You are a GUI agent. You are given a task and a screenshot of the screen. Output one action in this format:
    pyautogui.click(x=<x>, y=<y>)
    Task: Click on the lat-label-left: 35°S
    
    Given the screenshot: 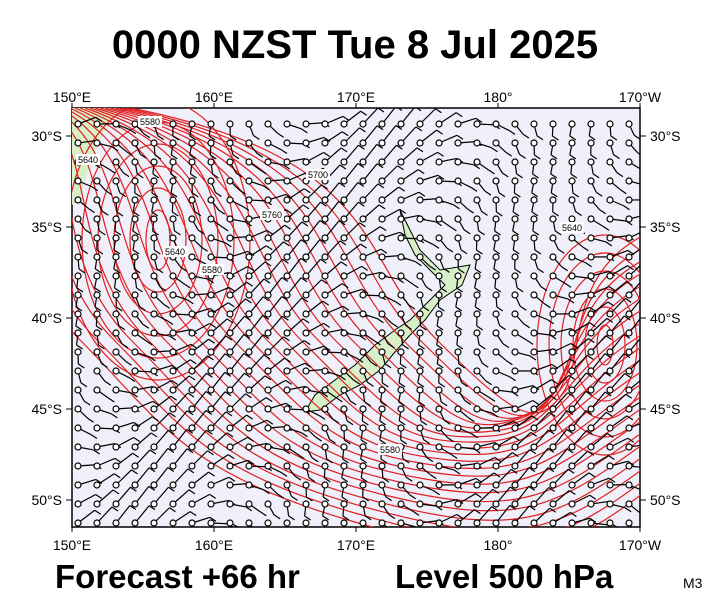 What is the action you would take?
    pyautogui.click(x=46, y=227)
    